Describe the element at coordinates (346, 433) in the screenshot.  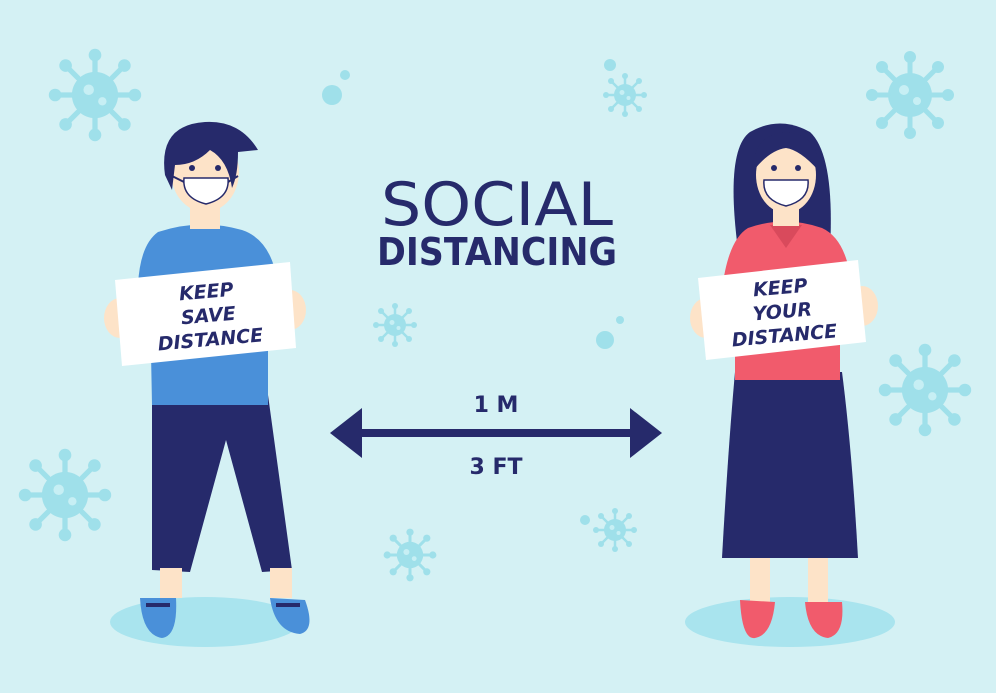
I see `arrow-left-head-icon` at that location.